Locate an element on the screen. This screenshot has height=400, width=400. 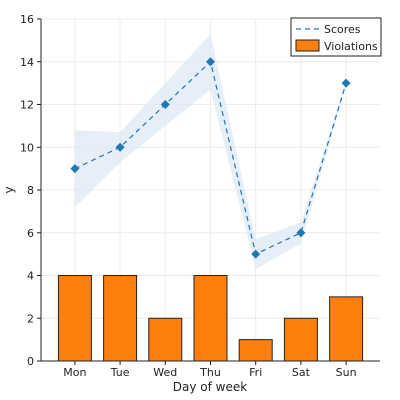
bar-wed is located at coordinates (165, 339).